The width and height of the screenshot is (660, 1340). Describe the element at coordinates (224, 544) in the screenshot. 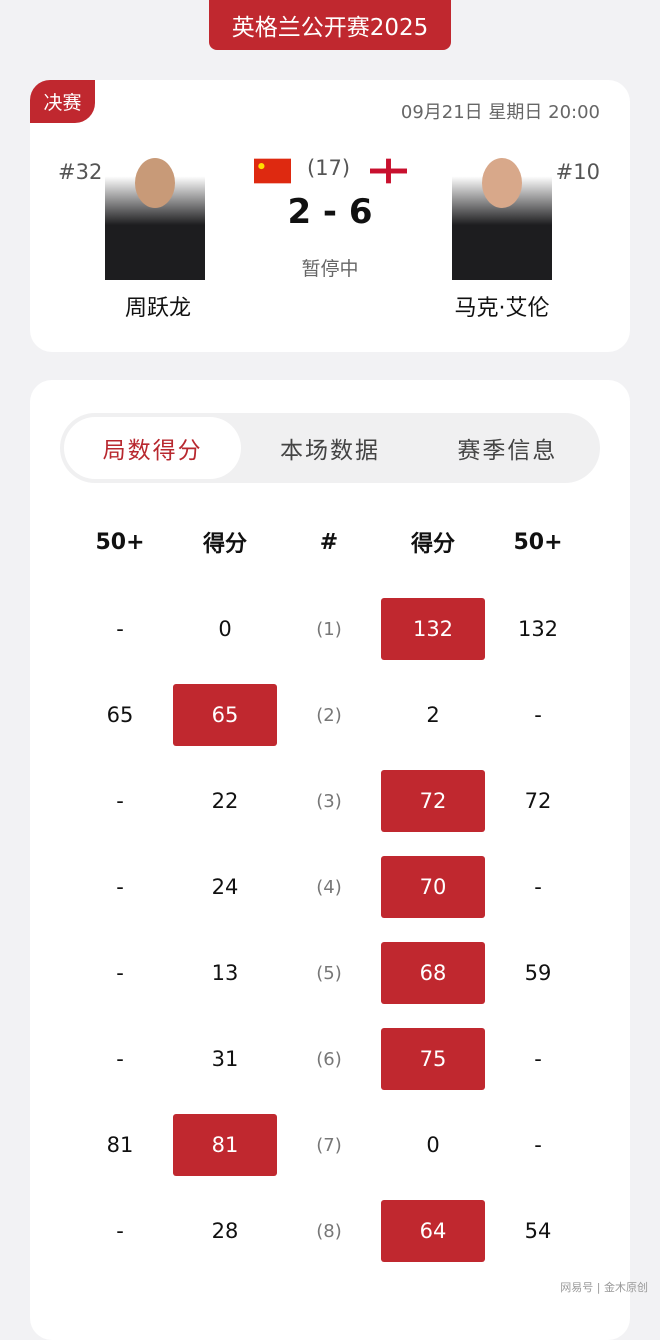

I see `left-score-header: 得分` at that location.